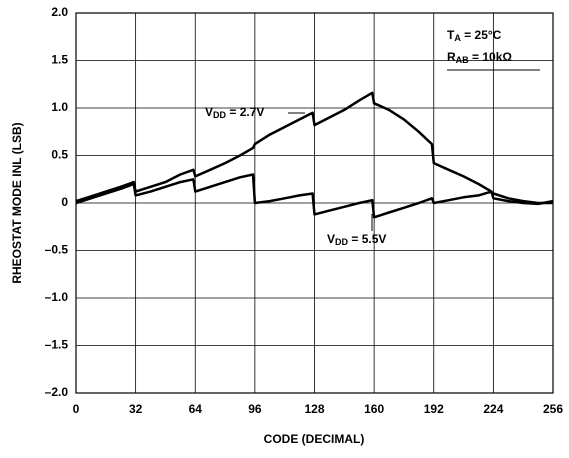 The height and width of the screenshot is (458, 569). Describe the element at coordinates (493, 409) in the screenshot. I see `x-tick-label: 224` at that location.